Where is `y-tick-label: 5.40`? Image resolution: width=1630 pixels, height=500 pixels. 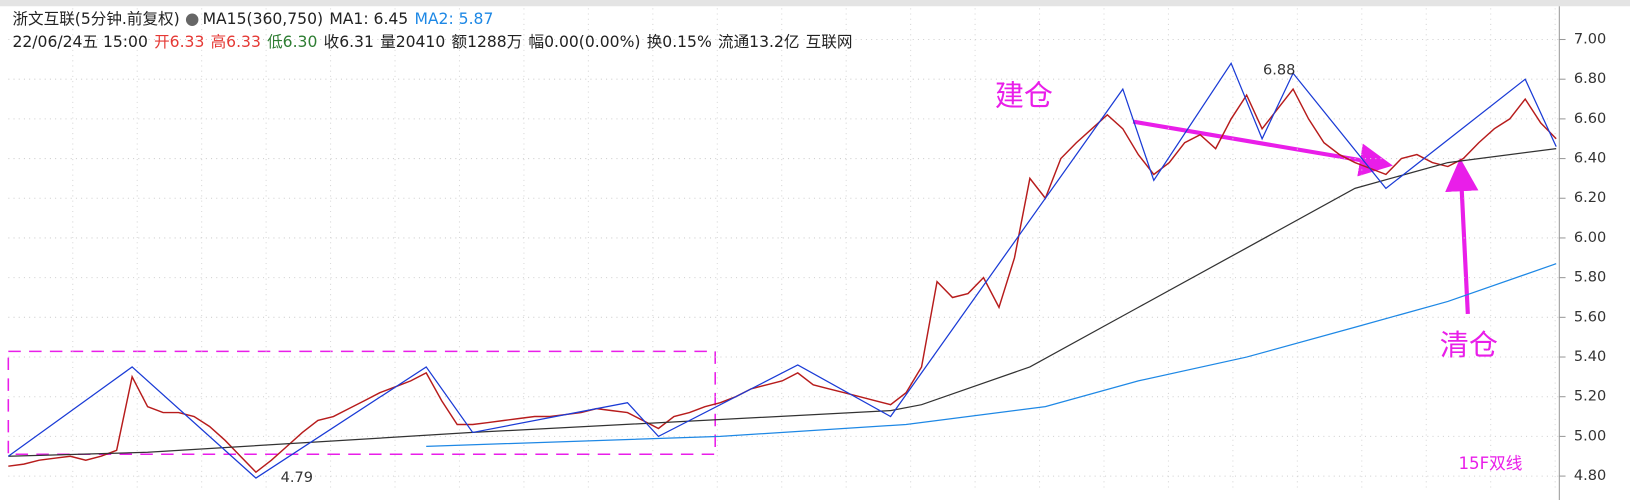
y-tick-label: 5.40 is located at coordinates (1590, 356).